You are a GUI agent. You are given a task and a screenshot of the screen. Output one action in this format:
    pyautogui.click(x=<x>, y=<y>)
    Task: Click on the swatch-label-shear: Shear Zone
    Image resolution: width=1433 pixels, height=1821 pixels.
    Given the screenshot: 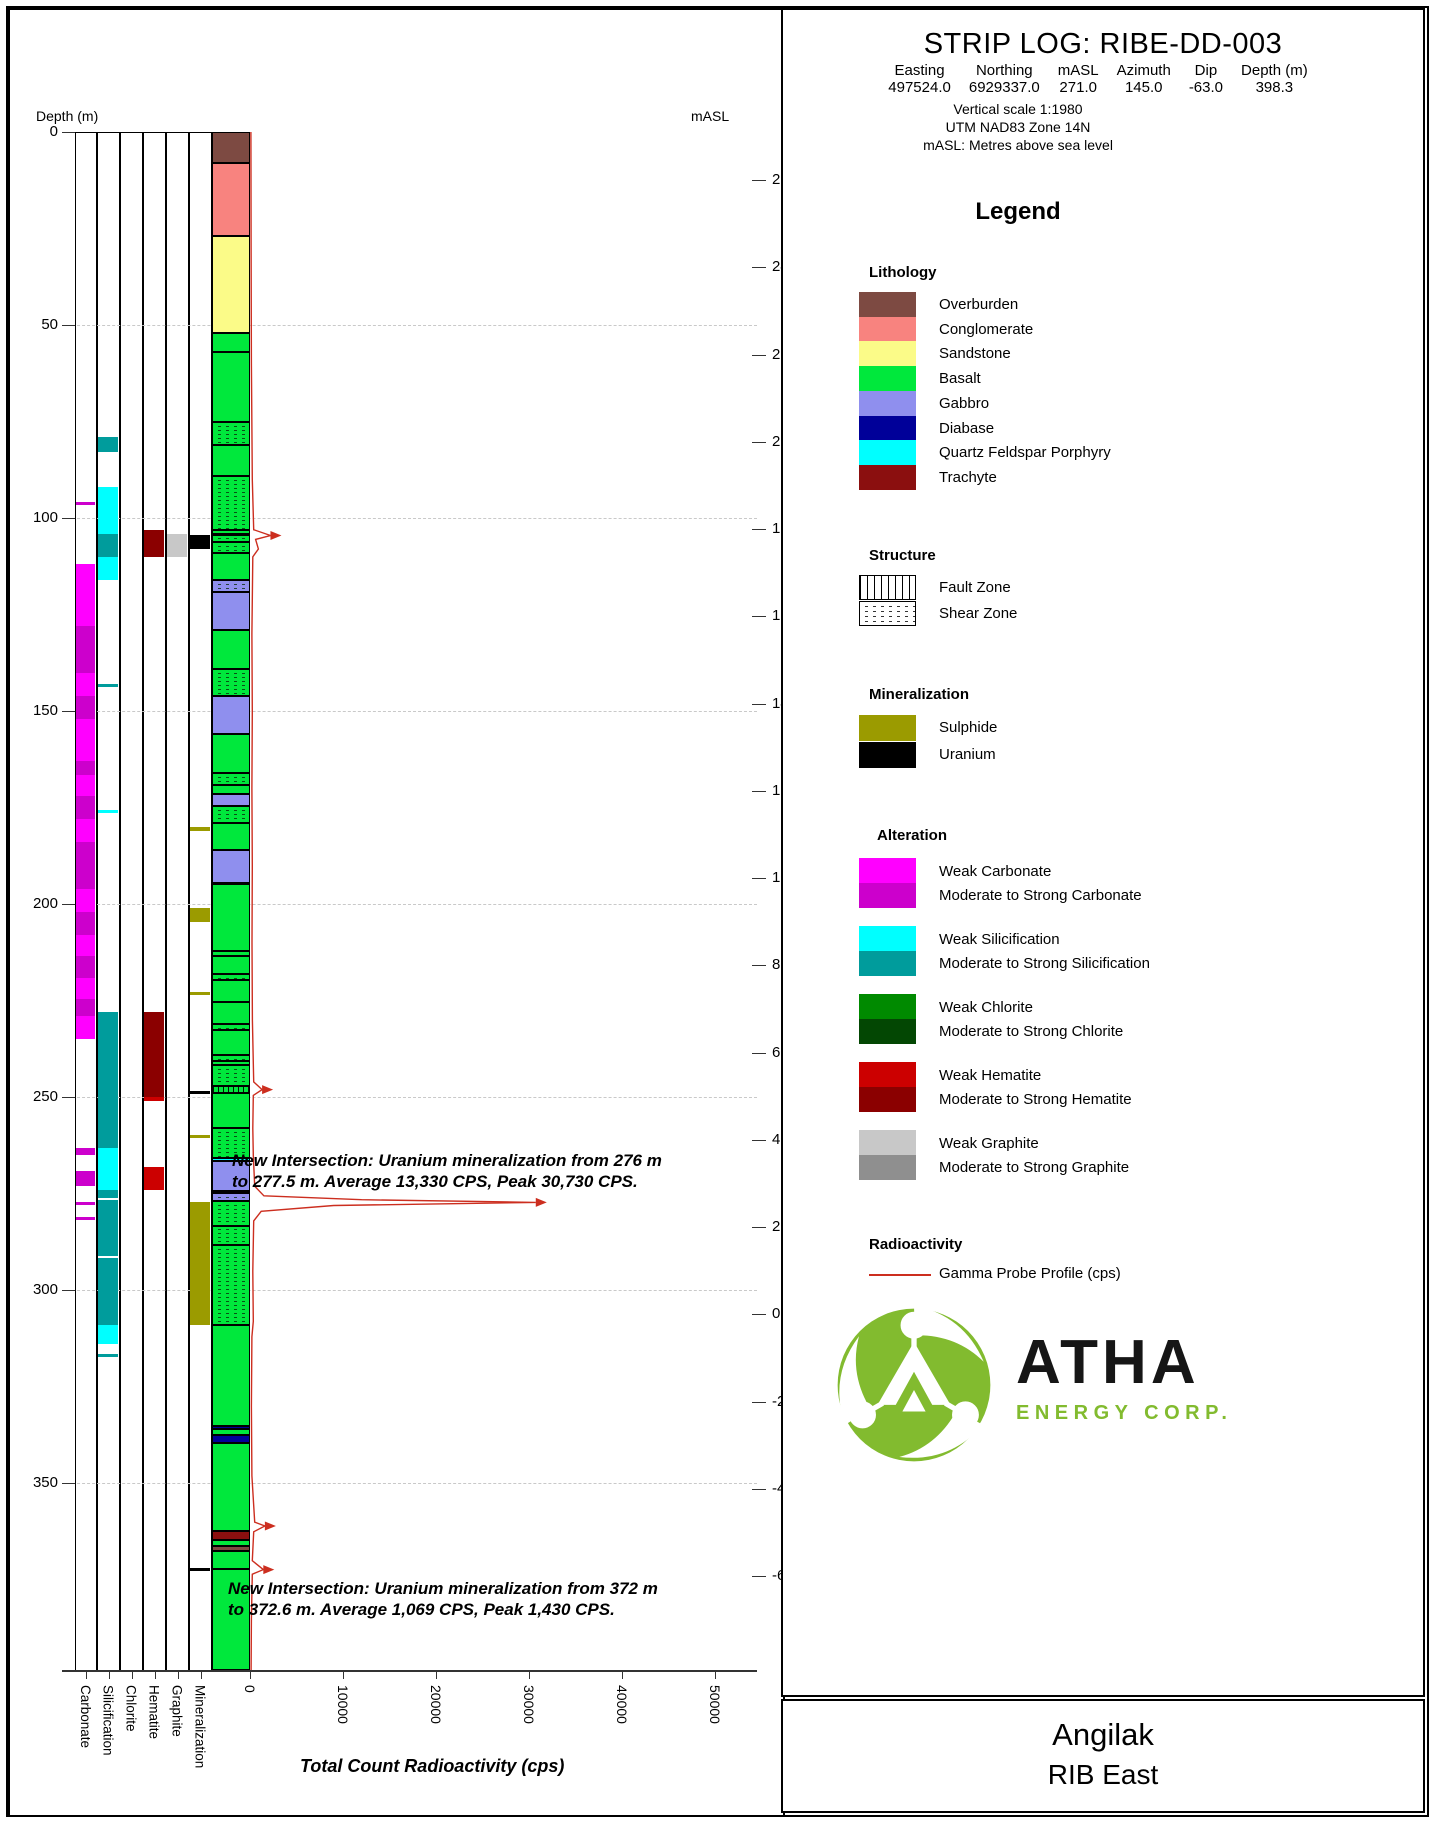 What is the action you would take?
    pyautogui.click(x=978, y=613)
    